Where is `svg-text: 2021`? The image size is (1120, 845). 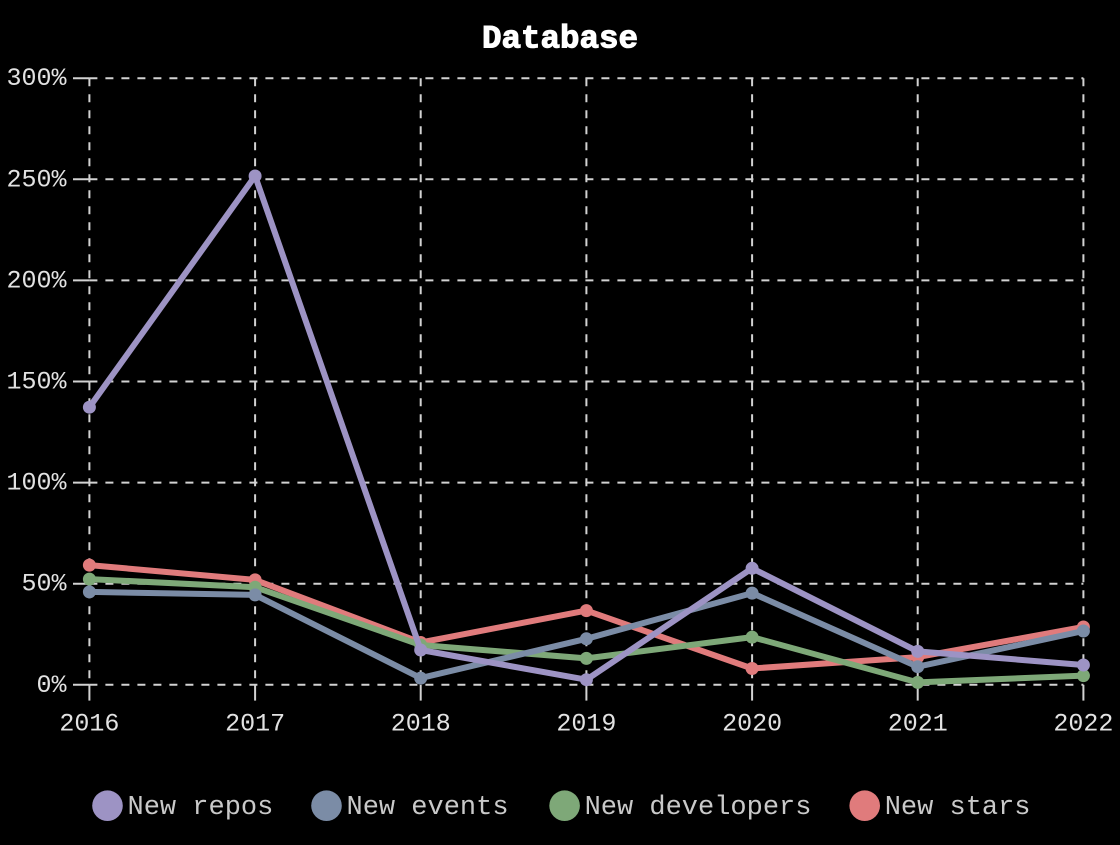
svg-text: 2021 is located at coordinates (918, 724).